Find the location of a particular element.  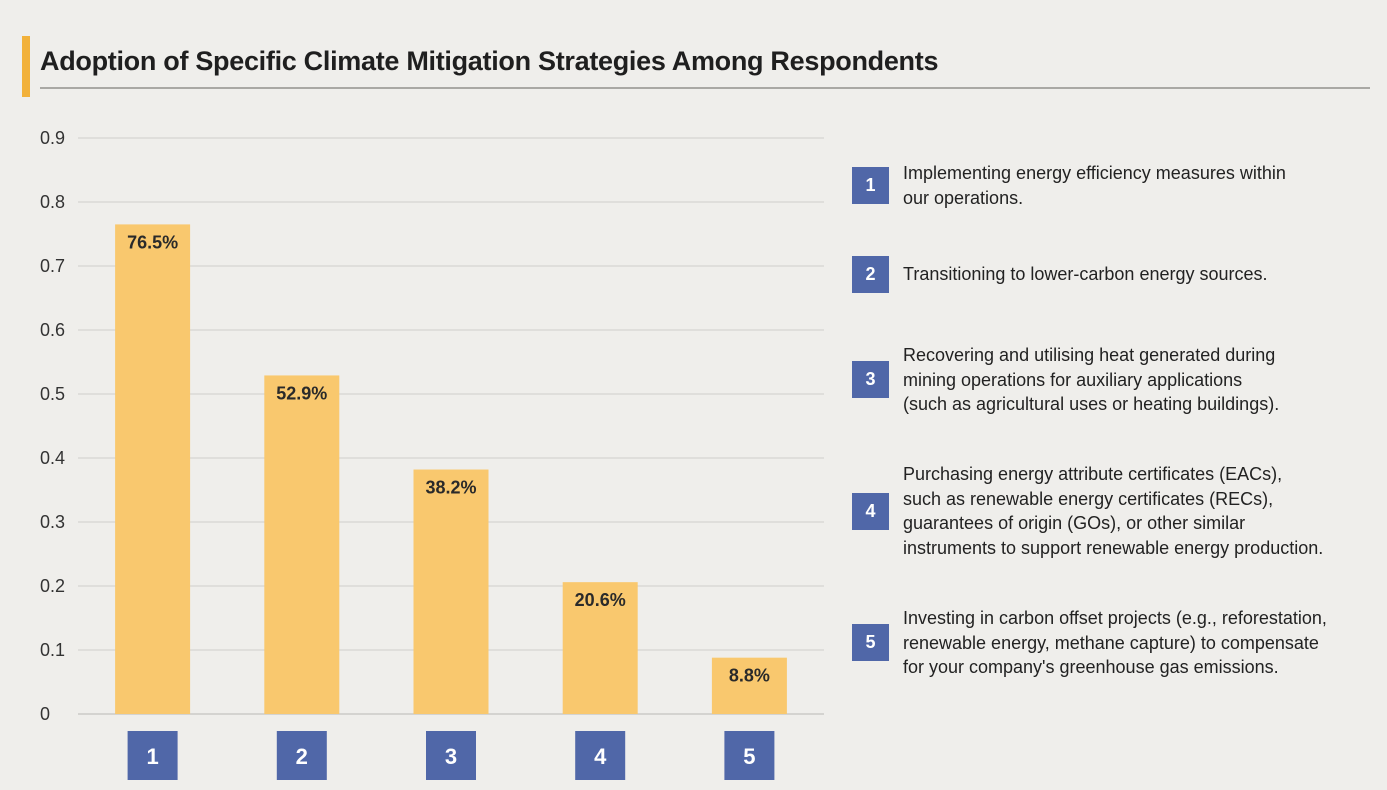

y-tick-label-0.9: 0.9 is located at coordinates (52, 138).